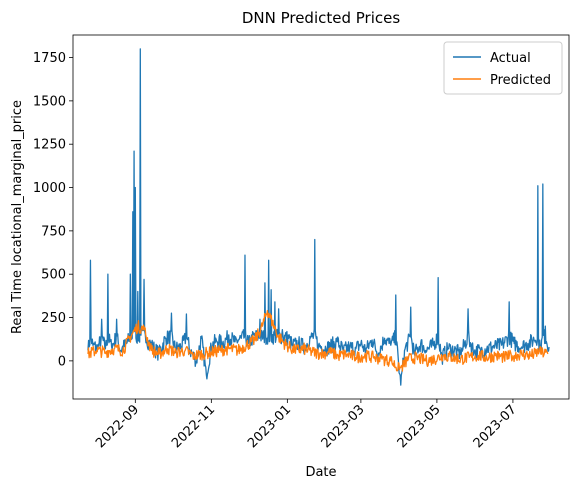  Describe the element at coordinates (49, 101) in the screenshot. I see `y-tick-label: 1500` at that location.